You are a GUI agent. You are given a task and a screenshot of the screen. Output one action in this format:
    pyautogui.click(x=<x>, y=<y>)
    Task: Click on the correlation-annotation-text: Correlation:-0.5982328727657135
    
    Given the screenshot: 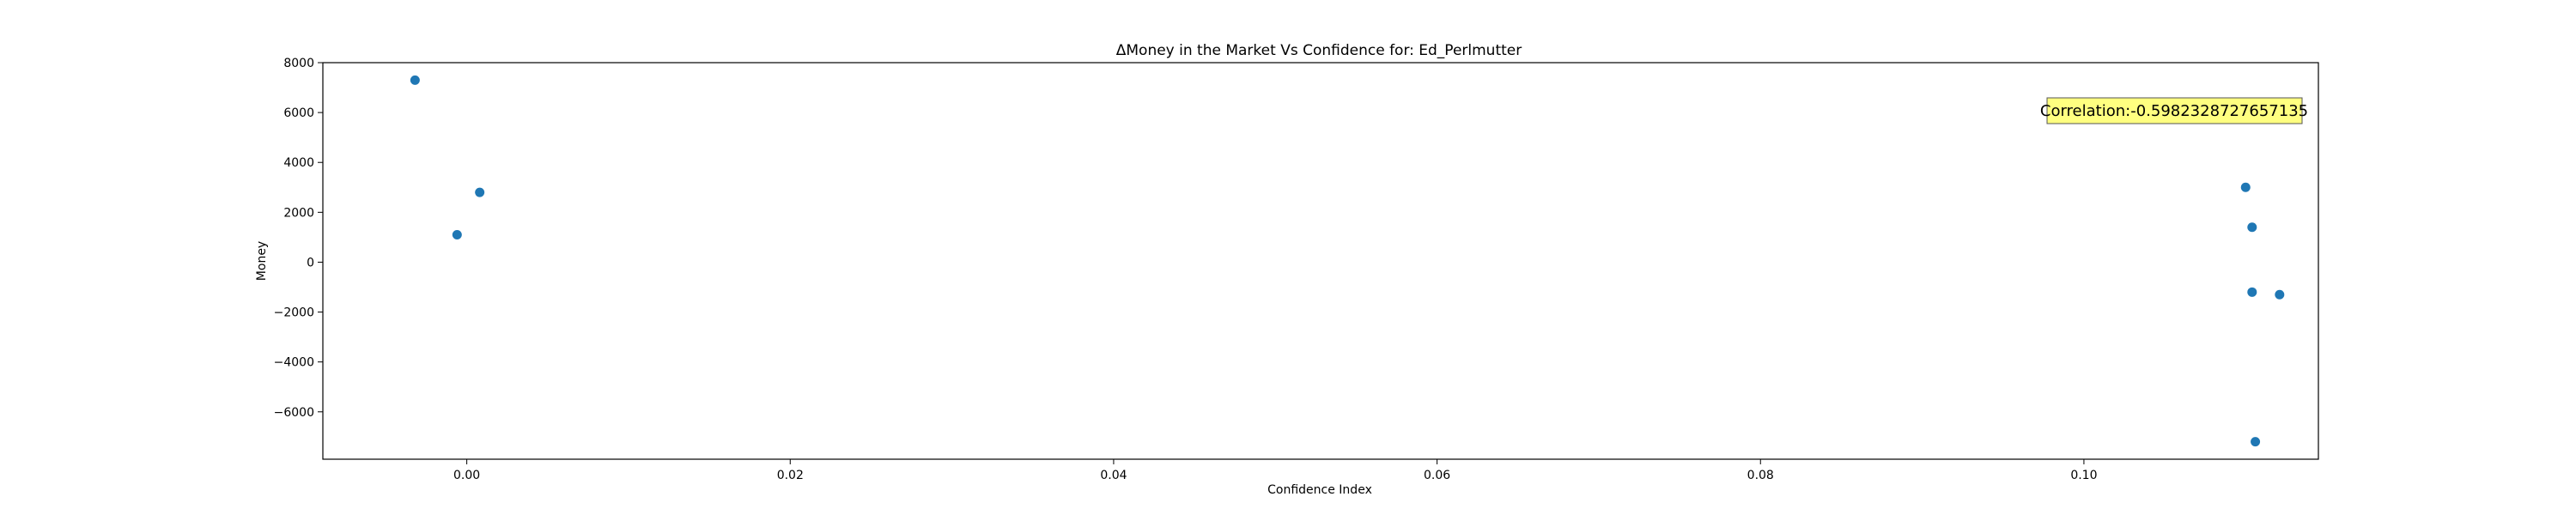 What is the action you would take?
    pyautogui.click(x=2174, y=111)
    